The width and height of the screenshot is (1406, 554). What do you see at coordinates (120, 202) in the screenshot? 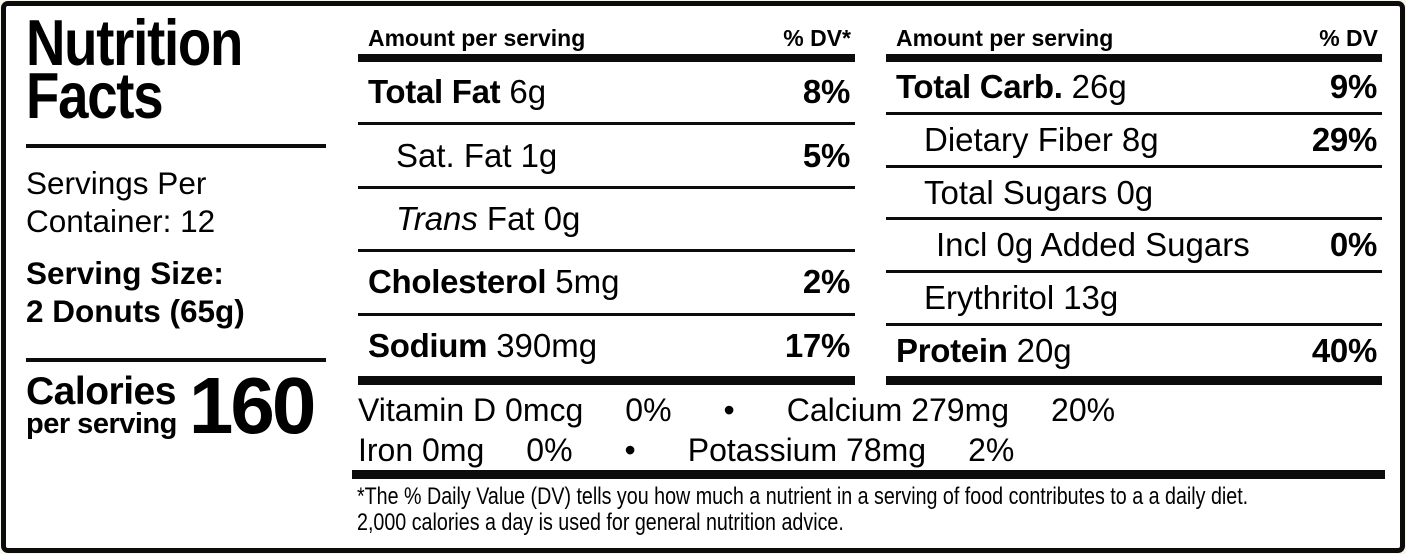
I see `servings-per-container: Servings Per Container: 12` at bounding box center [120, 202].